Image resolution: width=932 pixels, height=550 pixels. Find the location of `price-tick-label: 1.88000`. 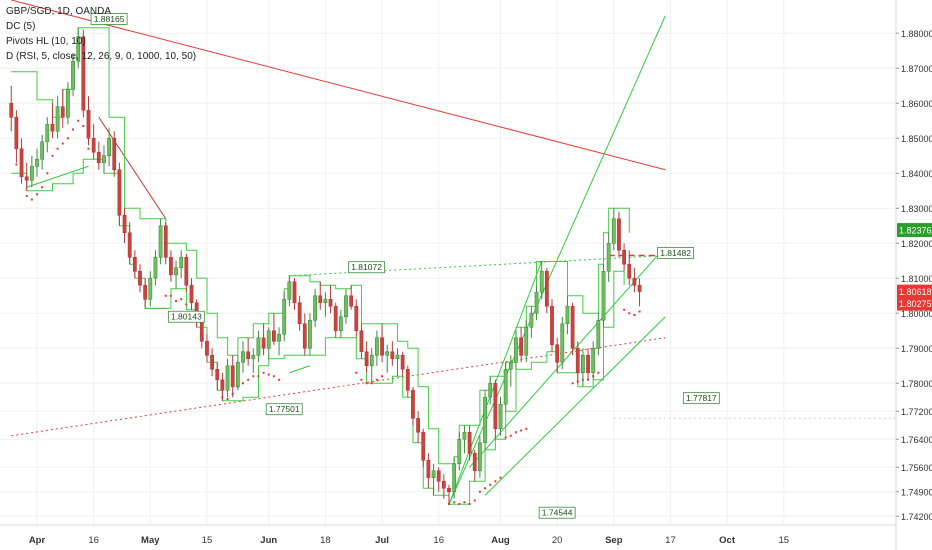

price-tick-label: 1.88000 is located at coordinates (916, 34).